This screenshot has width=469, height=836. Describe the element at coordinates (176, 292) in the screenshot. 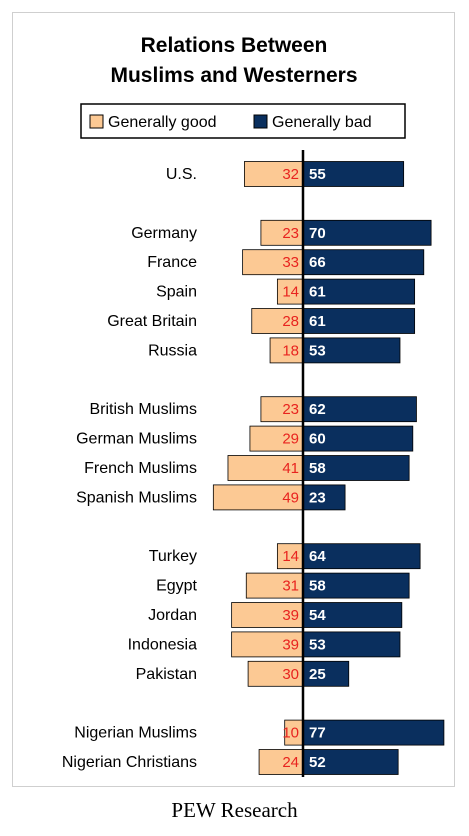

I see `category-label-spain: Spain` at that location.